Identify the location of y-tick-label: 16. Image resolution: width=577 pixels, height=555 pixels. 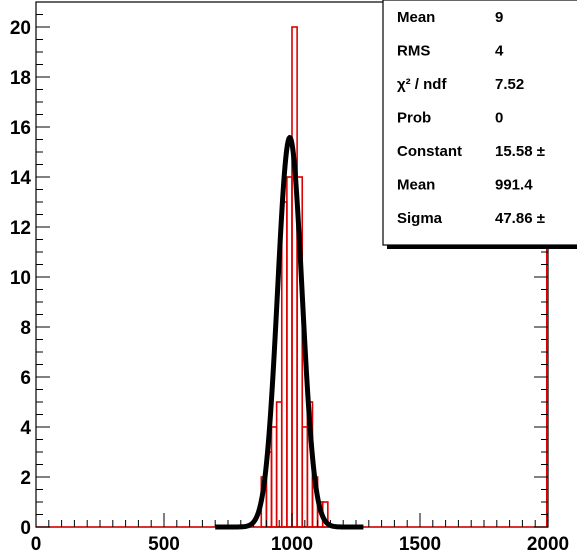
(20, 128).